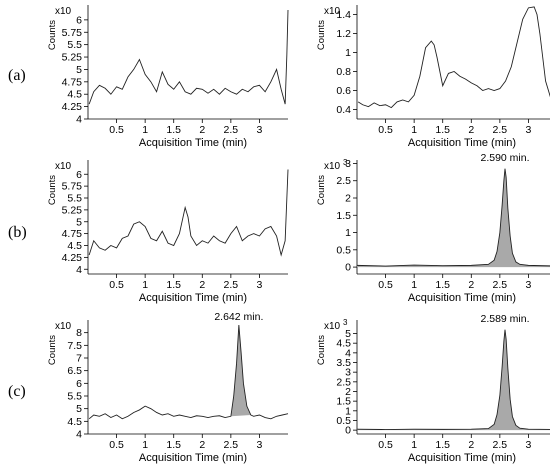 The image size is (550, 467). Describe the element at coordinates (343, 34) in the screenshot. I see `y-tick-label: 1.2` at that location.